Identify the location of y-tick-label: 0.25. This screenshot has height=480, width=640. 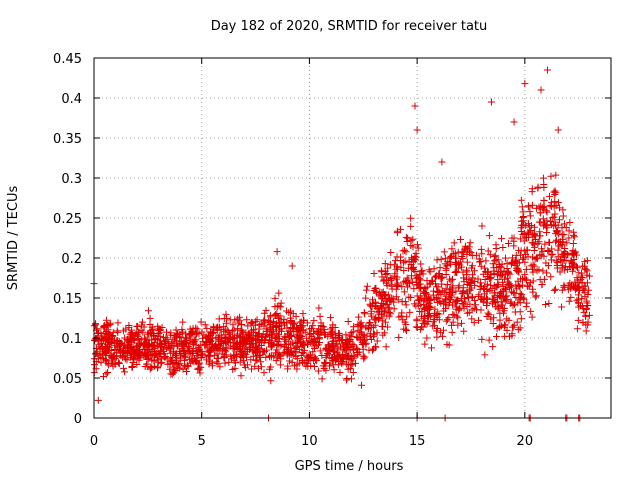
(67, 219).